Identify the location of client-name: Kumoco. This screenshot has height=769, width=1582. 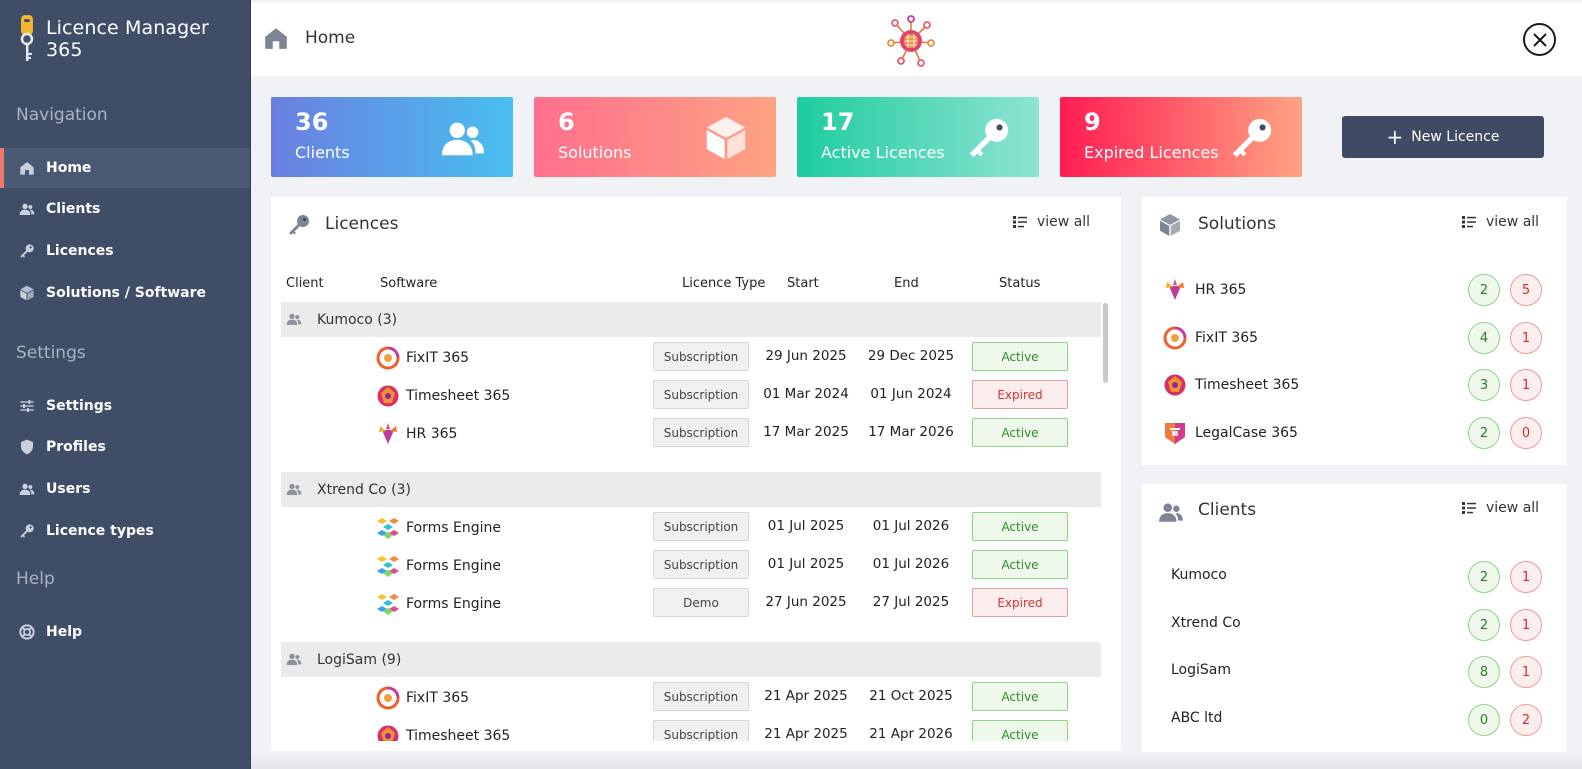
(1199, 575).